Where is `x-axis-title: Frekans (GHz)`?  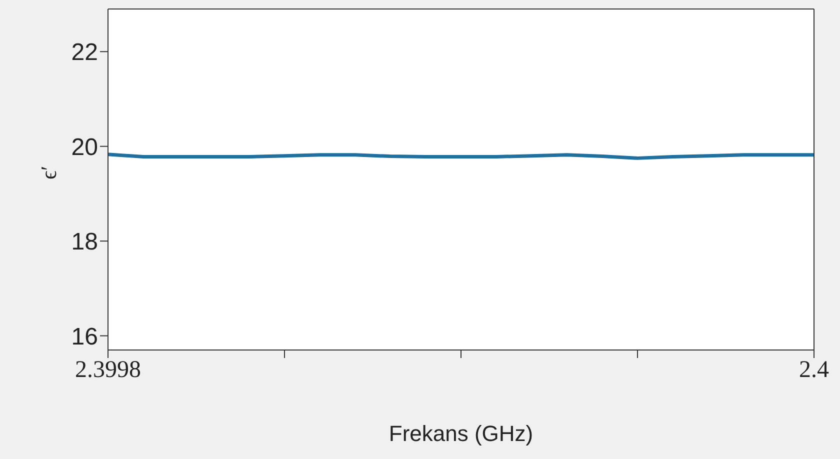 x-axis-title: Frekans (GHz) is located at coordinates (461, 433).